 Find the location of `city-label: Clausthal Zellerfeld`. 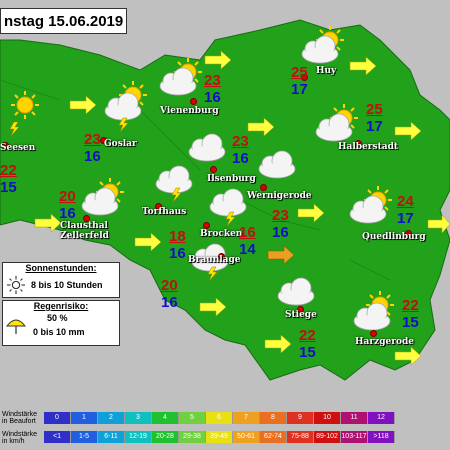

city-label: Clausthal Zellerfeld is located at coordinates (84, 231).